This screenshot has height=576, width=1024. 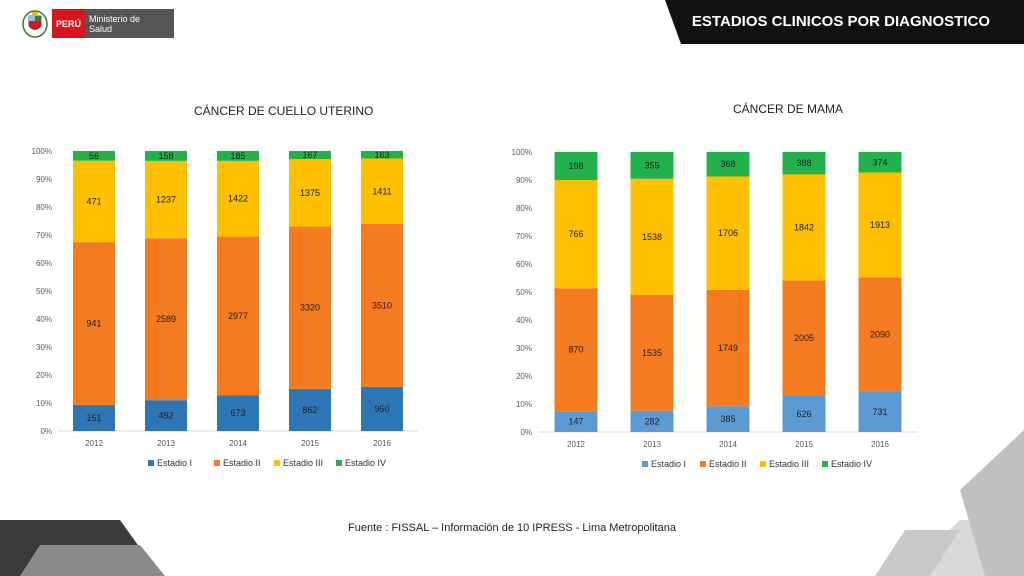 What do you see at coordinates (44, 291) in the screenshot?
I see `y-tick-label-cuello: 50%` at bounding box center [44, 291].